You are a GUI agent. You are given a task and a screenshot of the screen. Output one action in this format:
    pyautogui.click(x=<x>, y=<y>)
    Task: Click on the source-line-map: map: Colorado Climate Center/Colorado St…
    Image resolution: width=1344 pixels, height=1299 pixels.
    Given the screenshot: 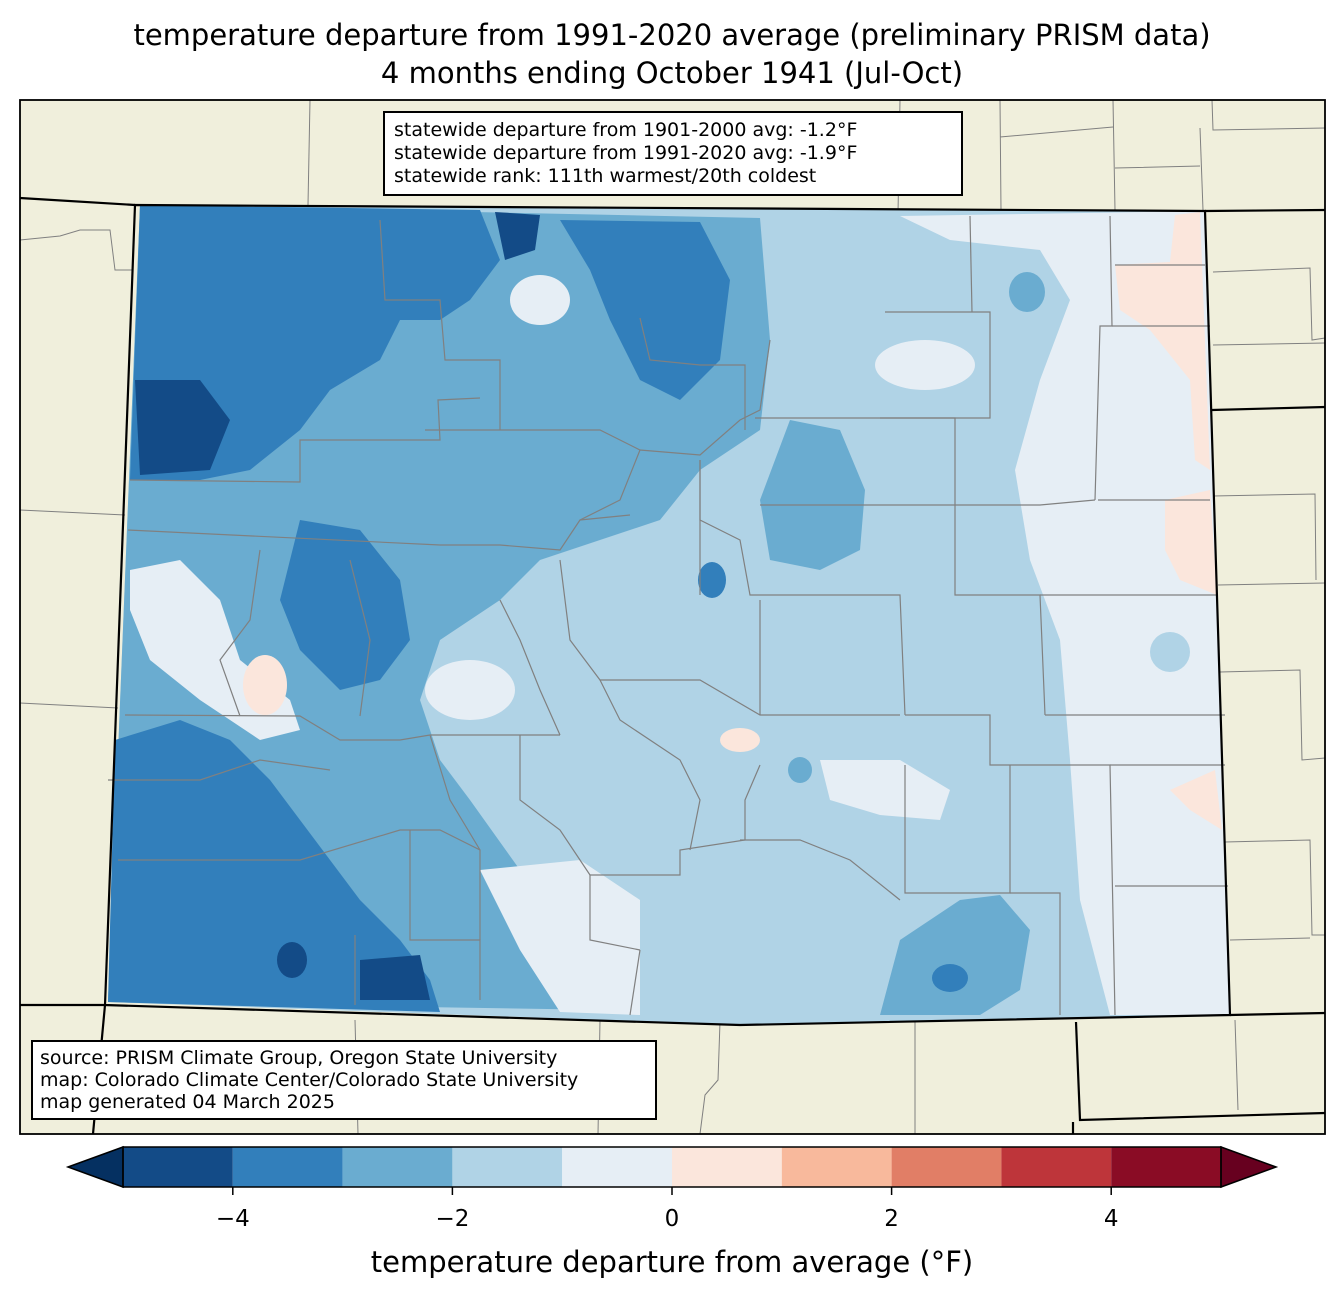 What is the action you would take?
    pyautogui.click(x=309, y=1080)
    